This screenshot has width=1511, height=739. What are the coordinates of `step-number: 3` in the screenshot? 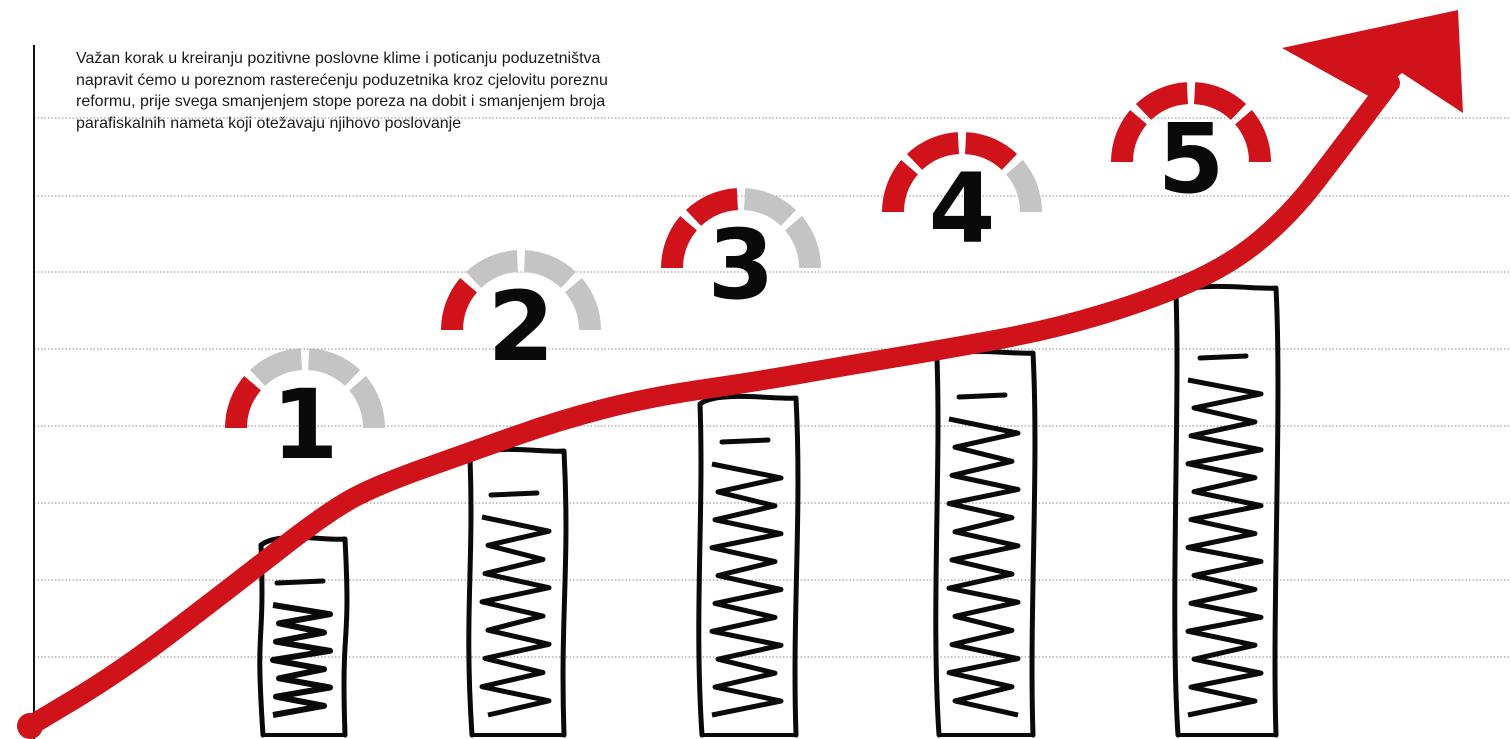 It's located at (741, 265).